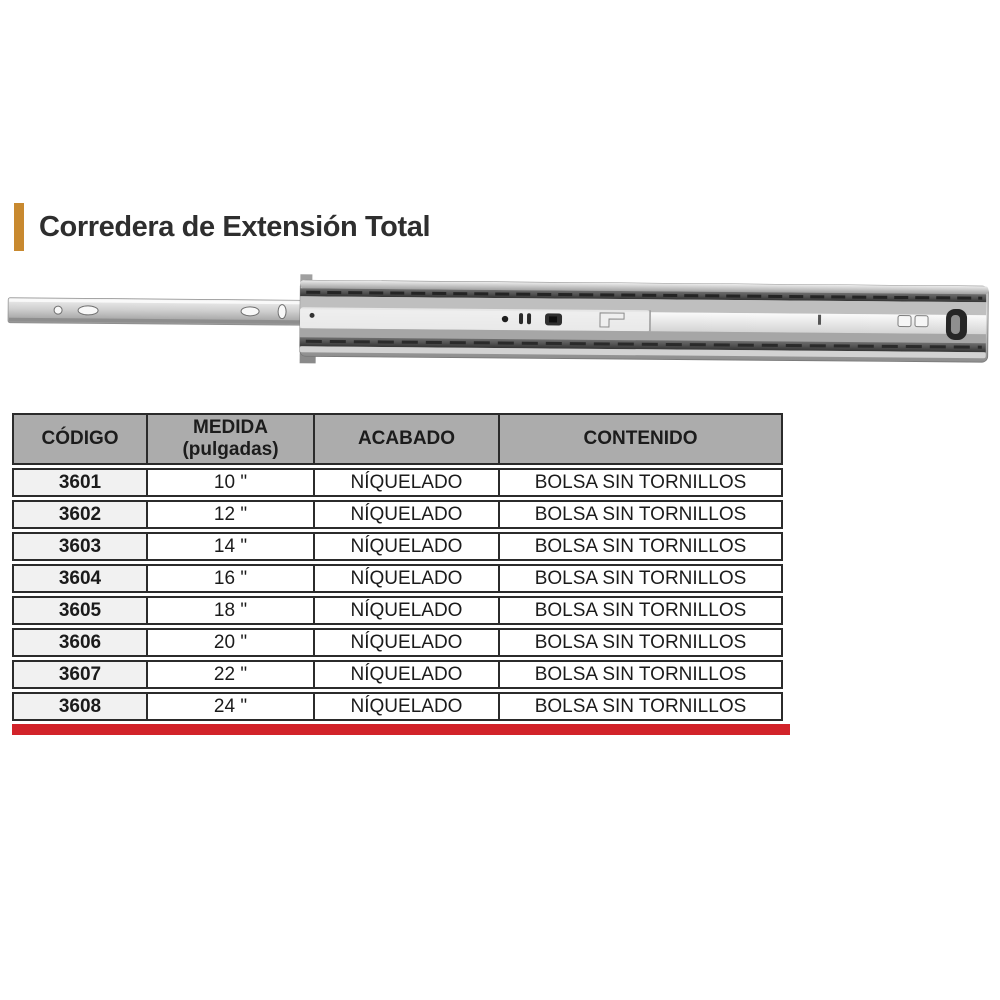 The height and width of the screenshot is (1000, 1000). I want to click on column-header-contenido: CONTENIDO, so click(641, 439).